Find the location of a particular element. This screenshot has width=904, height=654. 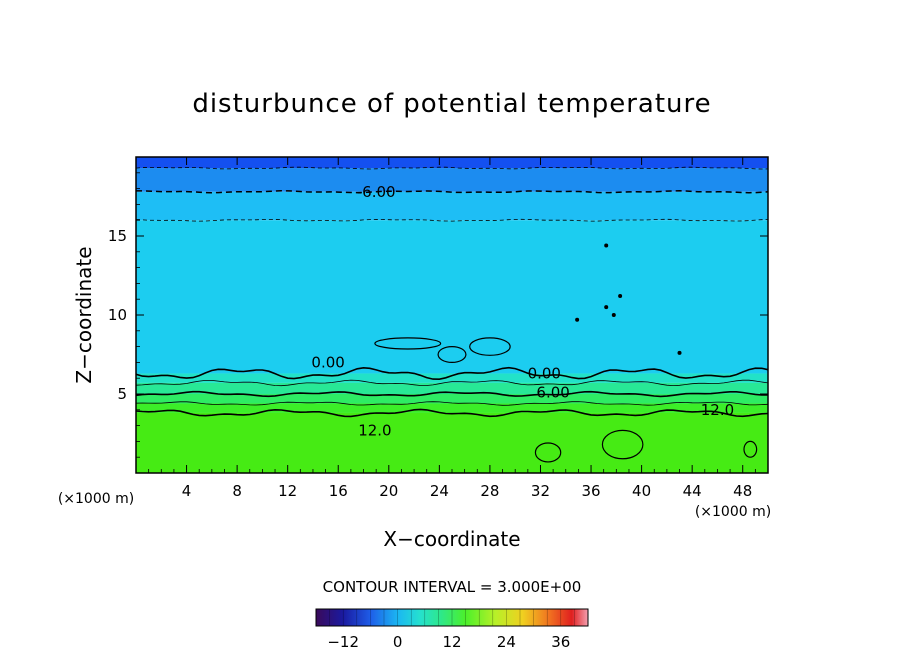

x-tick-label: 40 is located at coordinates (641, 491).